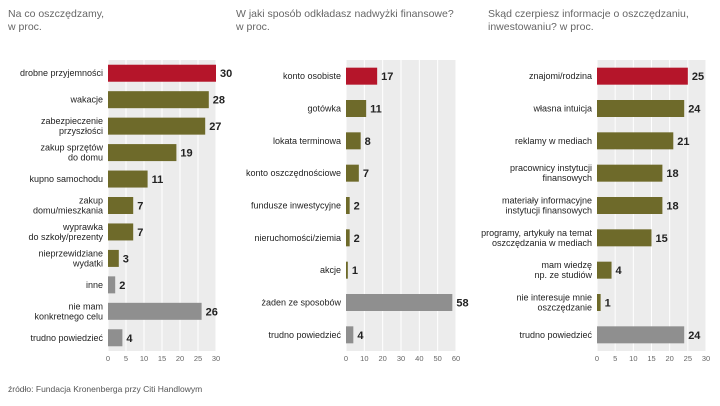 This screenshot has height=406, width=720. Describe the element at coordinates (216, 358) in the screenshot. I see `chart-1-tick-label: 30` at that location.